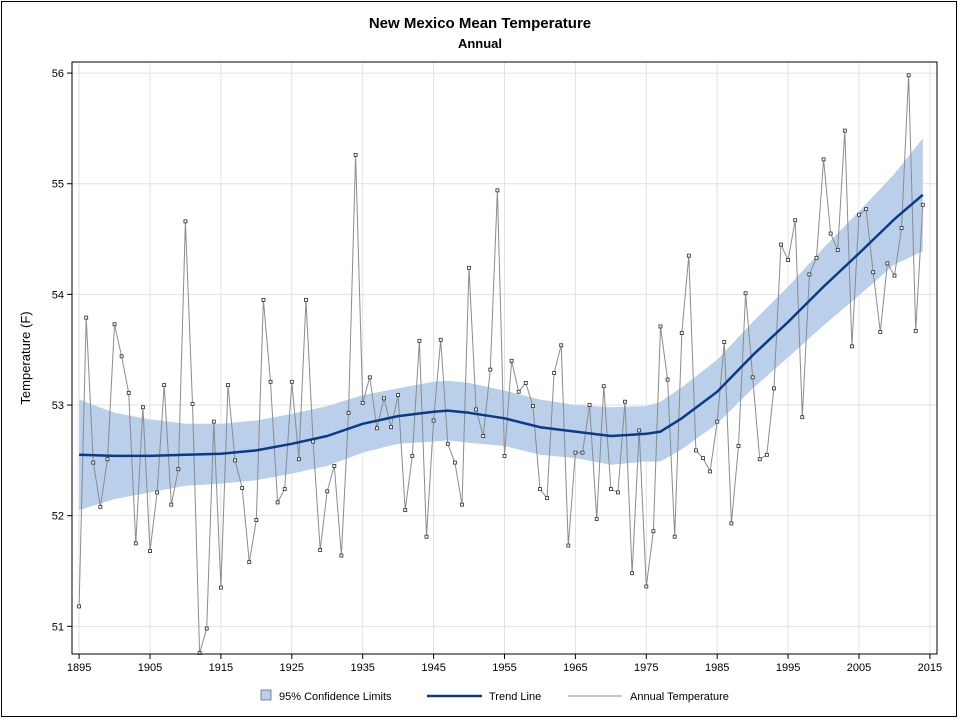  What do you see at coordinates (292, 668) in the screenshot?
I see `x-tick-label: 1925` at bounding box center [292, 668].